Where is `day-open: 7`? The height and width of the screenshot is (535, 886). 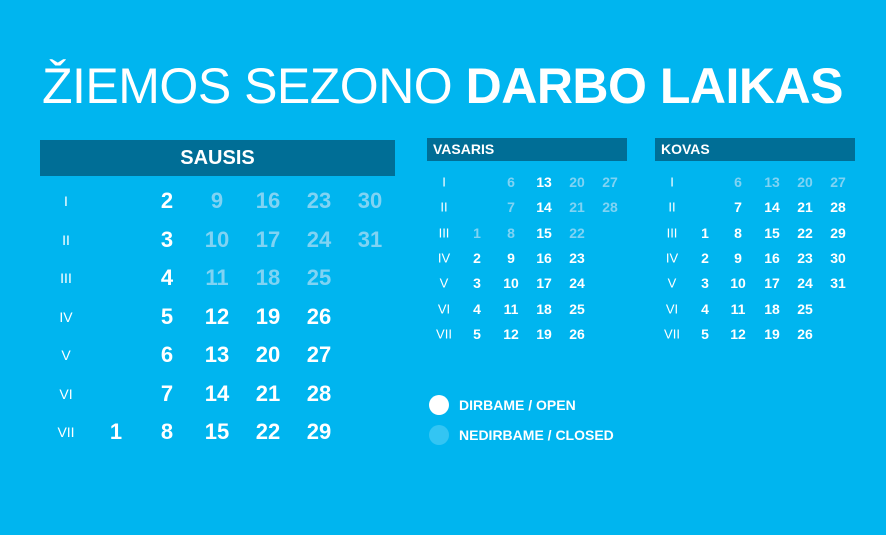 day-open: 7 is located at coordinates (738, 207).